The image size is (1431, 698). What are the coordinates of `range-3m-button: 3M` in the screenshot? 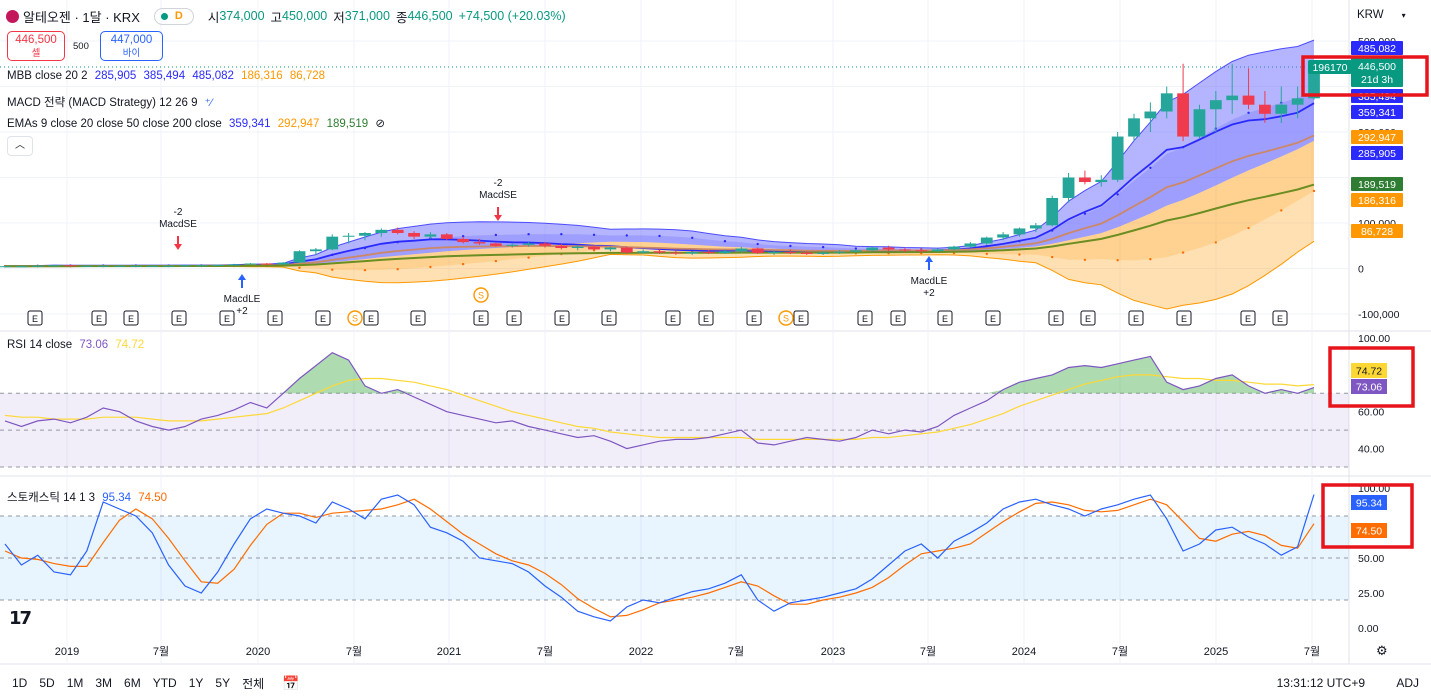 It's located at (104, 683).